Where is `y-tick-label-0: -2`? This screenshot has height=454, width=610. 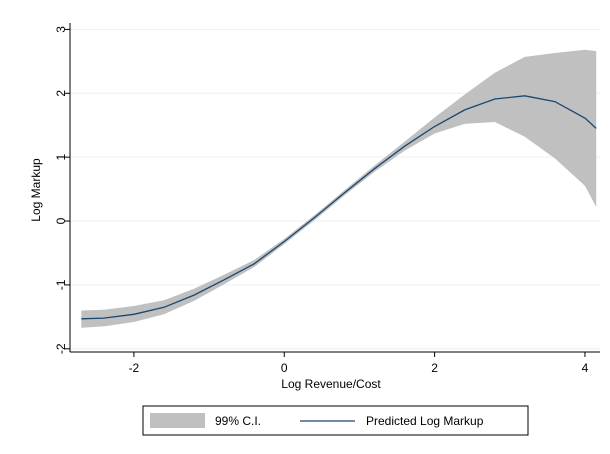 y-tick-label-0: -2 is located at coordinates (61, 348).